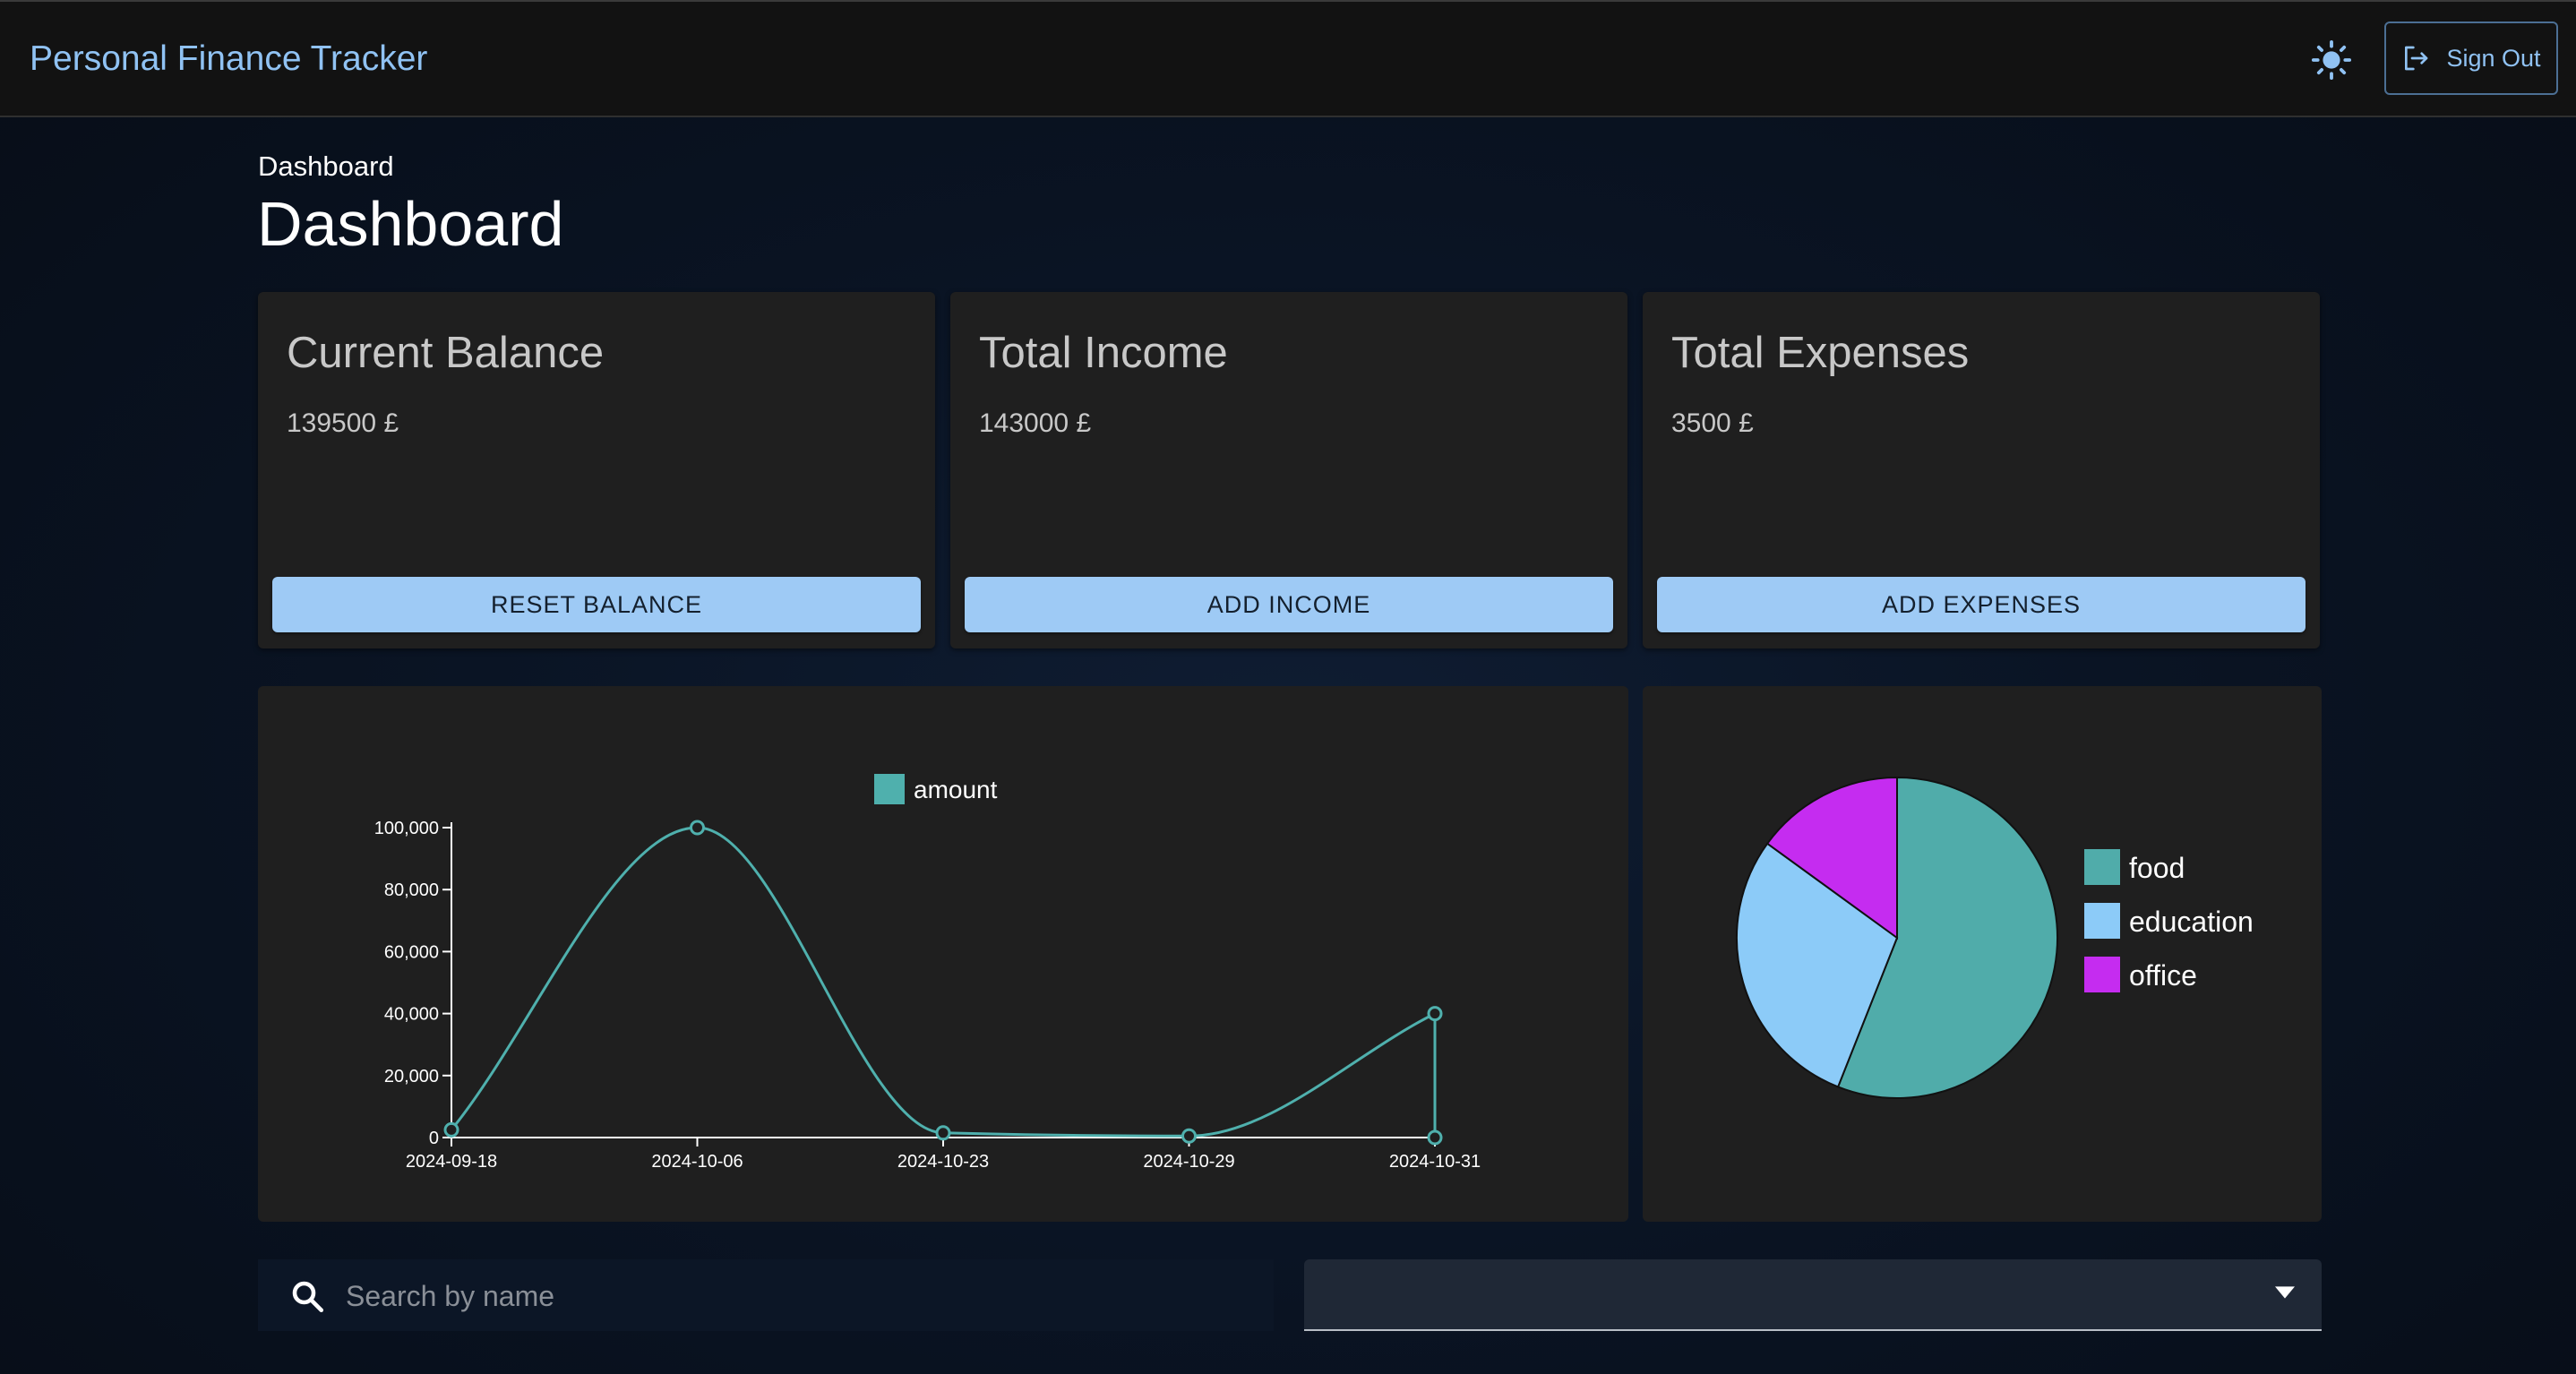  What do you see at coordinates (2331, 60) in the screenshot?
I see `sun-icon` at bounding box center [2331, 60].